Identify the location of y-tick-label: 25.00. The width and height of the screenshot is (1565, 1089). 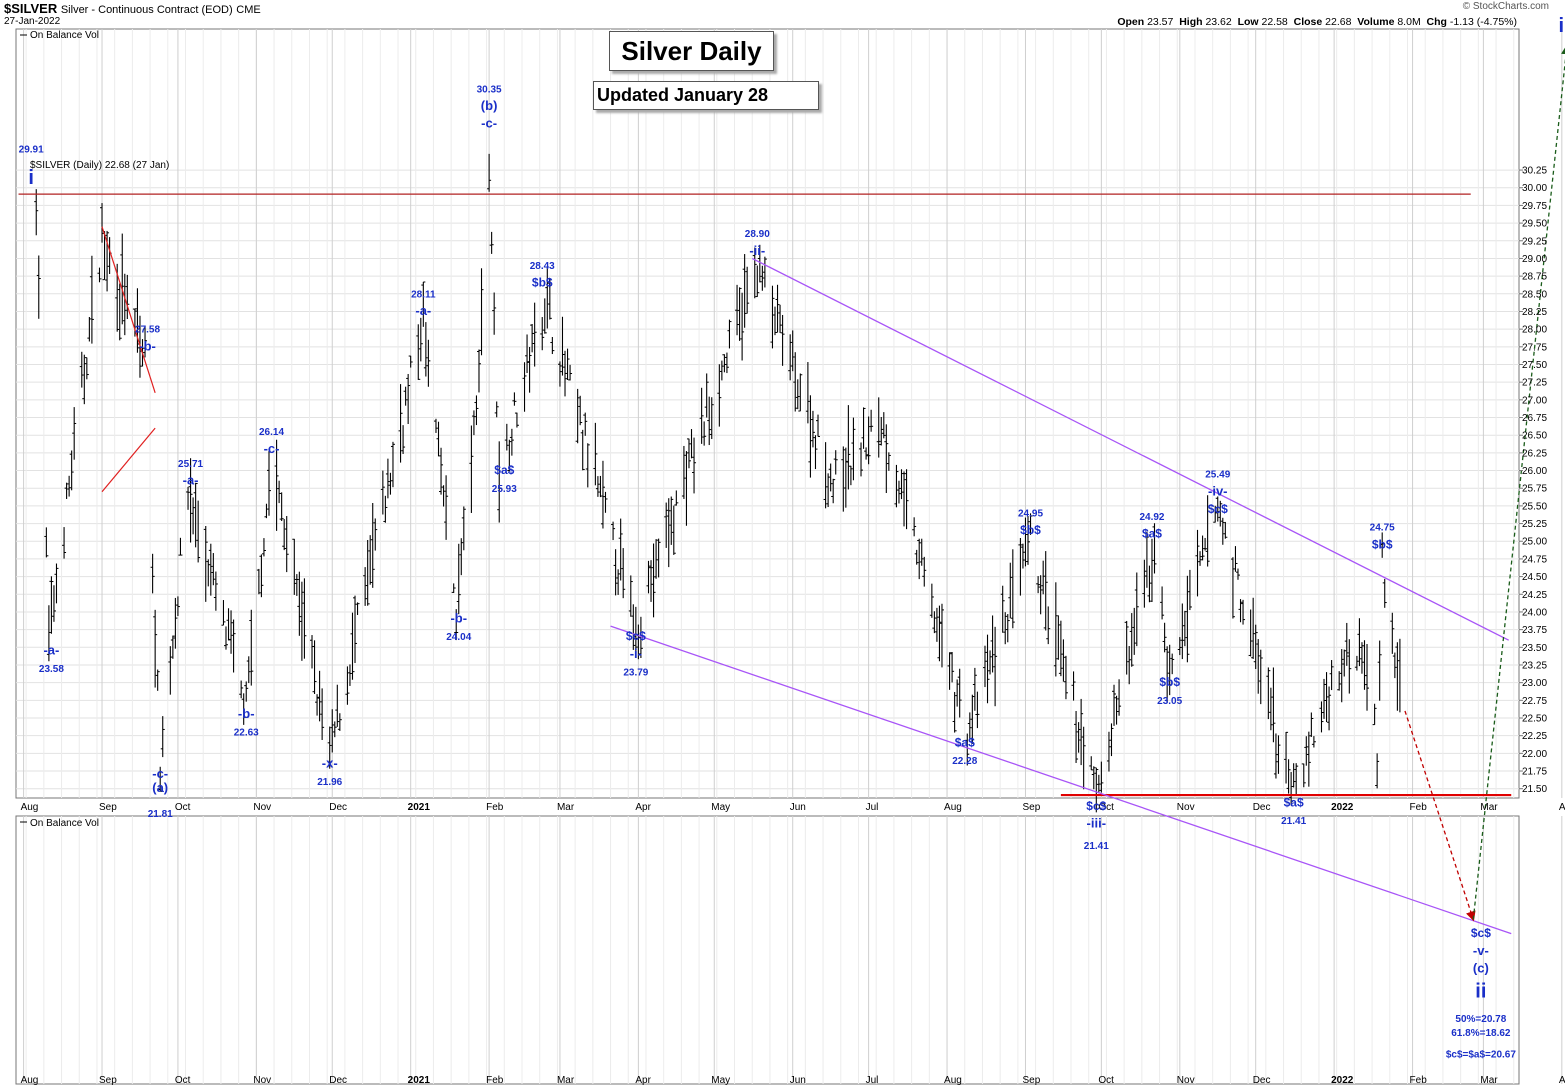
(1534, 542).